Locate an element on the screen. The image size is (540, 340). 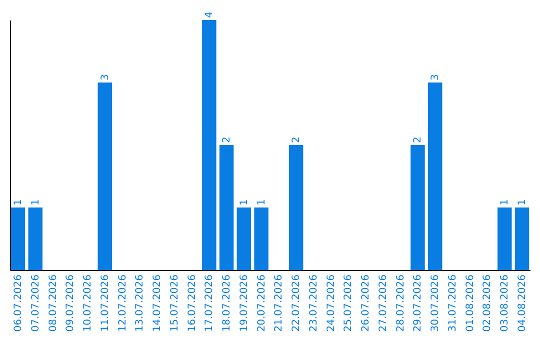
data-label: 4 is located at coordinates (210, 15).